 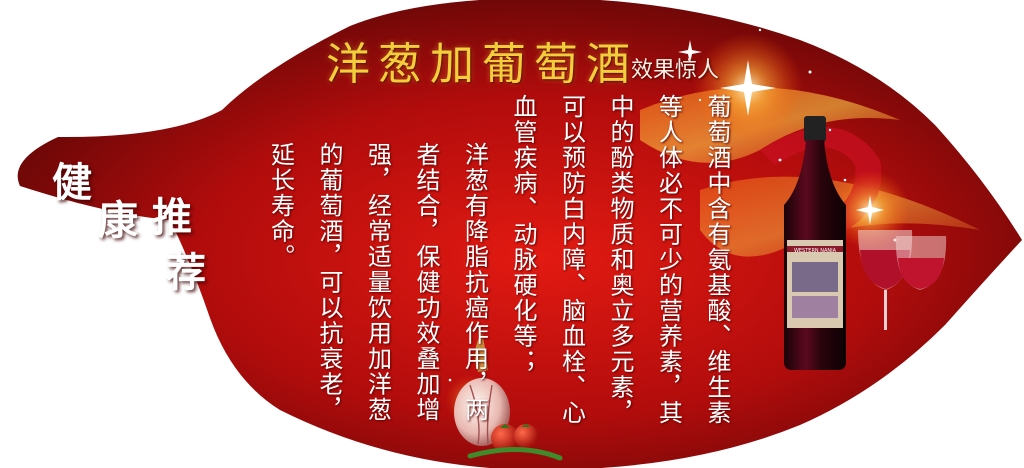 What do you see at coordinates (815, 251) in the screenshot?
I see `wine-label-text: WESTERN NANIA` at bounding box center [815, 251].